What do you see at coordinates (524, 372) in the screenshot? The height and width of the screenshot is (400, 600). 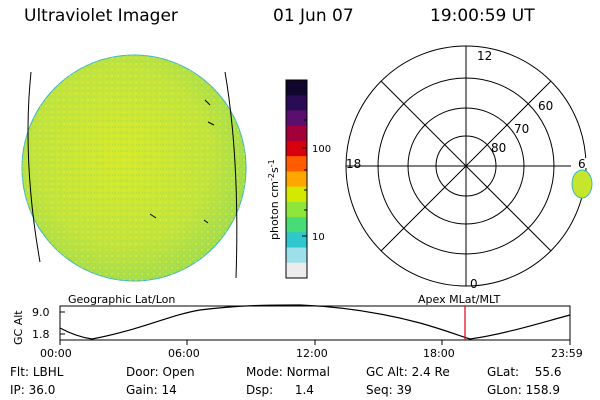 I see `status-glat: GLat: 55.6` at bounding box center [524, 372].